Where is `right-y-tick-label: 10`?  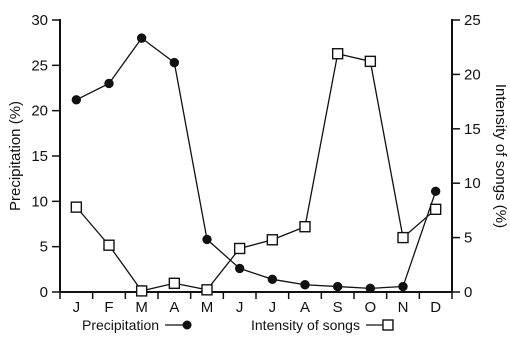 right-y-tick-label: 10 is located at coordinates (472, 183).